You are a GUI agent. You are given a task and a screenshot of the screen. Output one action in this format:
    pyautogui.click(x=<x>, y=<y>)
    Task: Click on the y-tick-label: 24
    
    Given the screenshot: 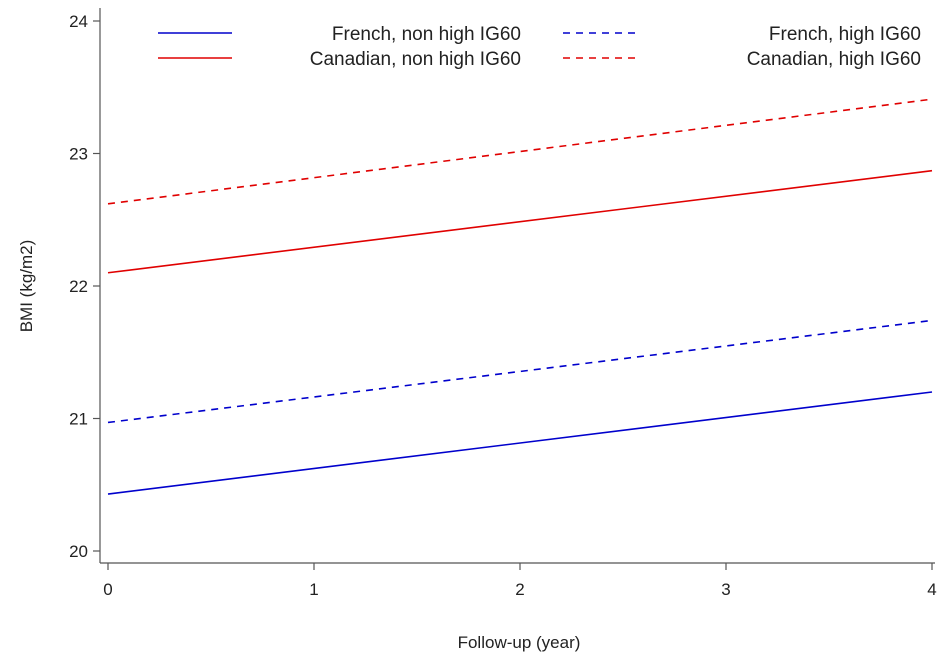 What is the action you would take?
    pyautogui.click(x=78, y=21)
    